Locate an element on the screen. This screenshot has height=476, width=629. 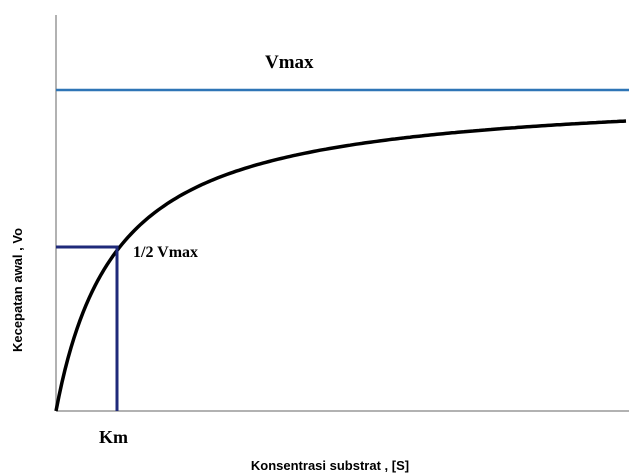
km-guide is located at coordinates (87, 328).